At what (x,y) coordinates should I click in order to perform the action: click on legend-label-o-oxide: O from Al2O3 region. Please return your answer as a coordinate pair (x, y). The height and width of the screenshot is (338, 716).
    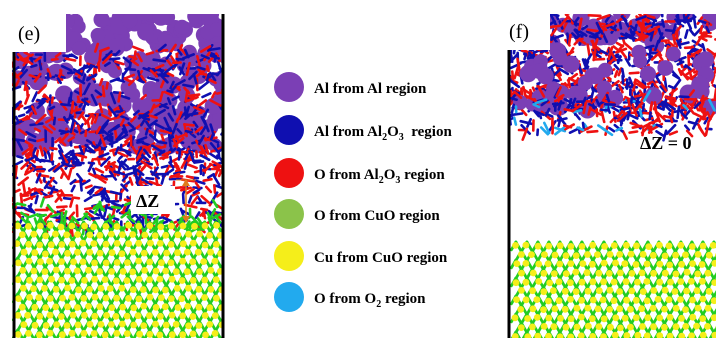
    Looking at the image, I should click on (379, 176).